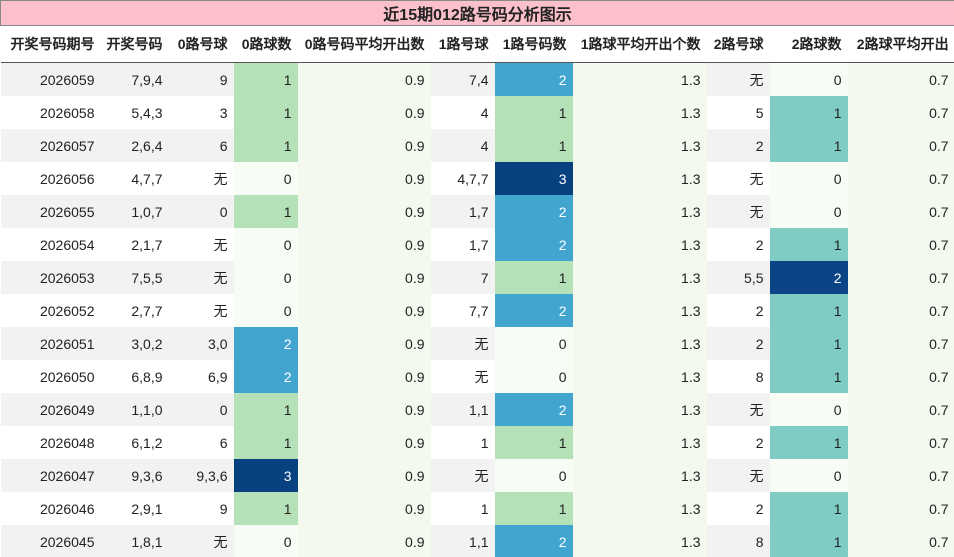 Image resolution: width=954 pixels, height=557 pixels. What do you see at coordinates (50, 112) in the screenshot?
I see `table-cell: 2026058` at bounding box center [50, 112].